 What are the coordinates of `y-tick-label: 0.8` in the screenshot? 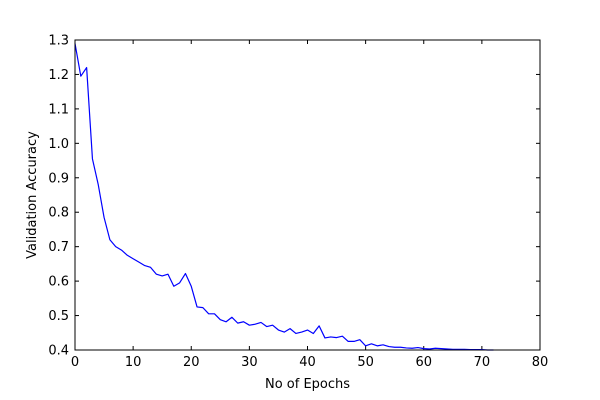 It's located at (58, 213).